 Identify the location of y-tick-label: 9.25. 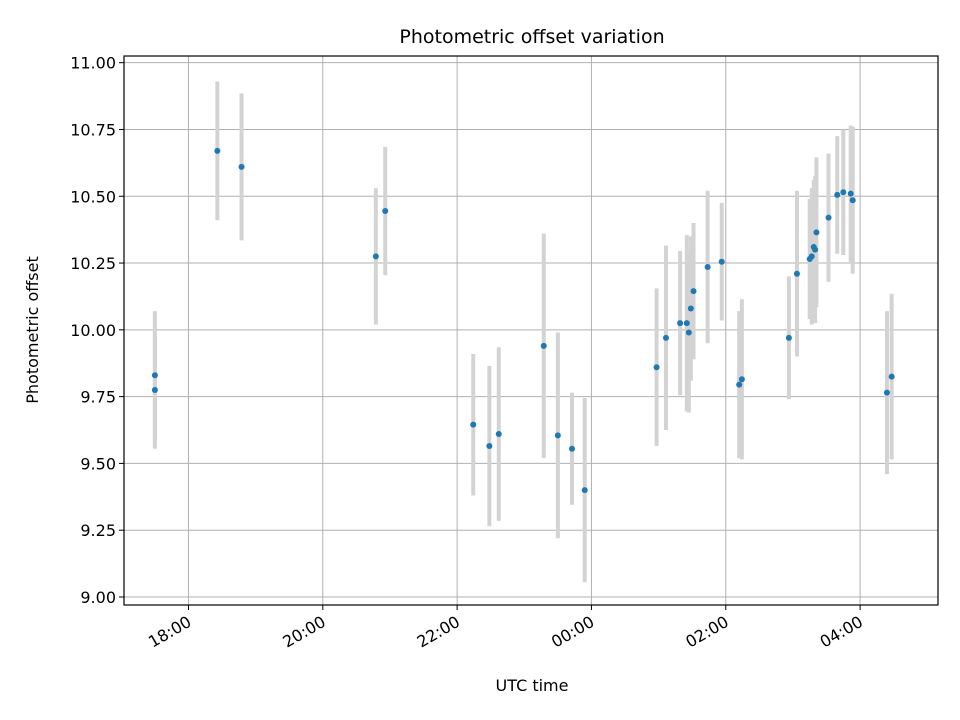
(98, 530).